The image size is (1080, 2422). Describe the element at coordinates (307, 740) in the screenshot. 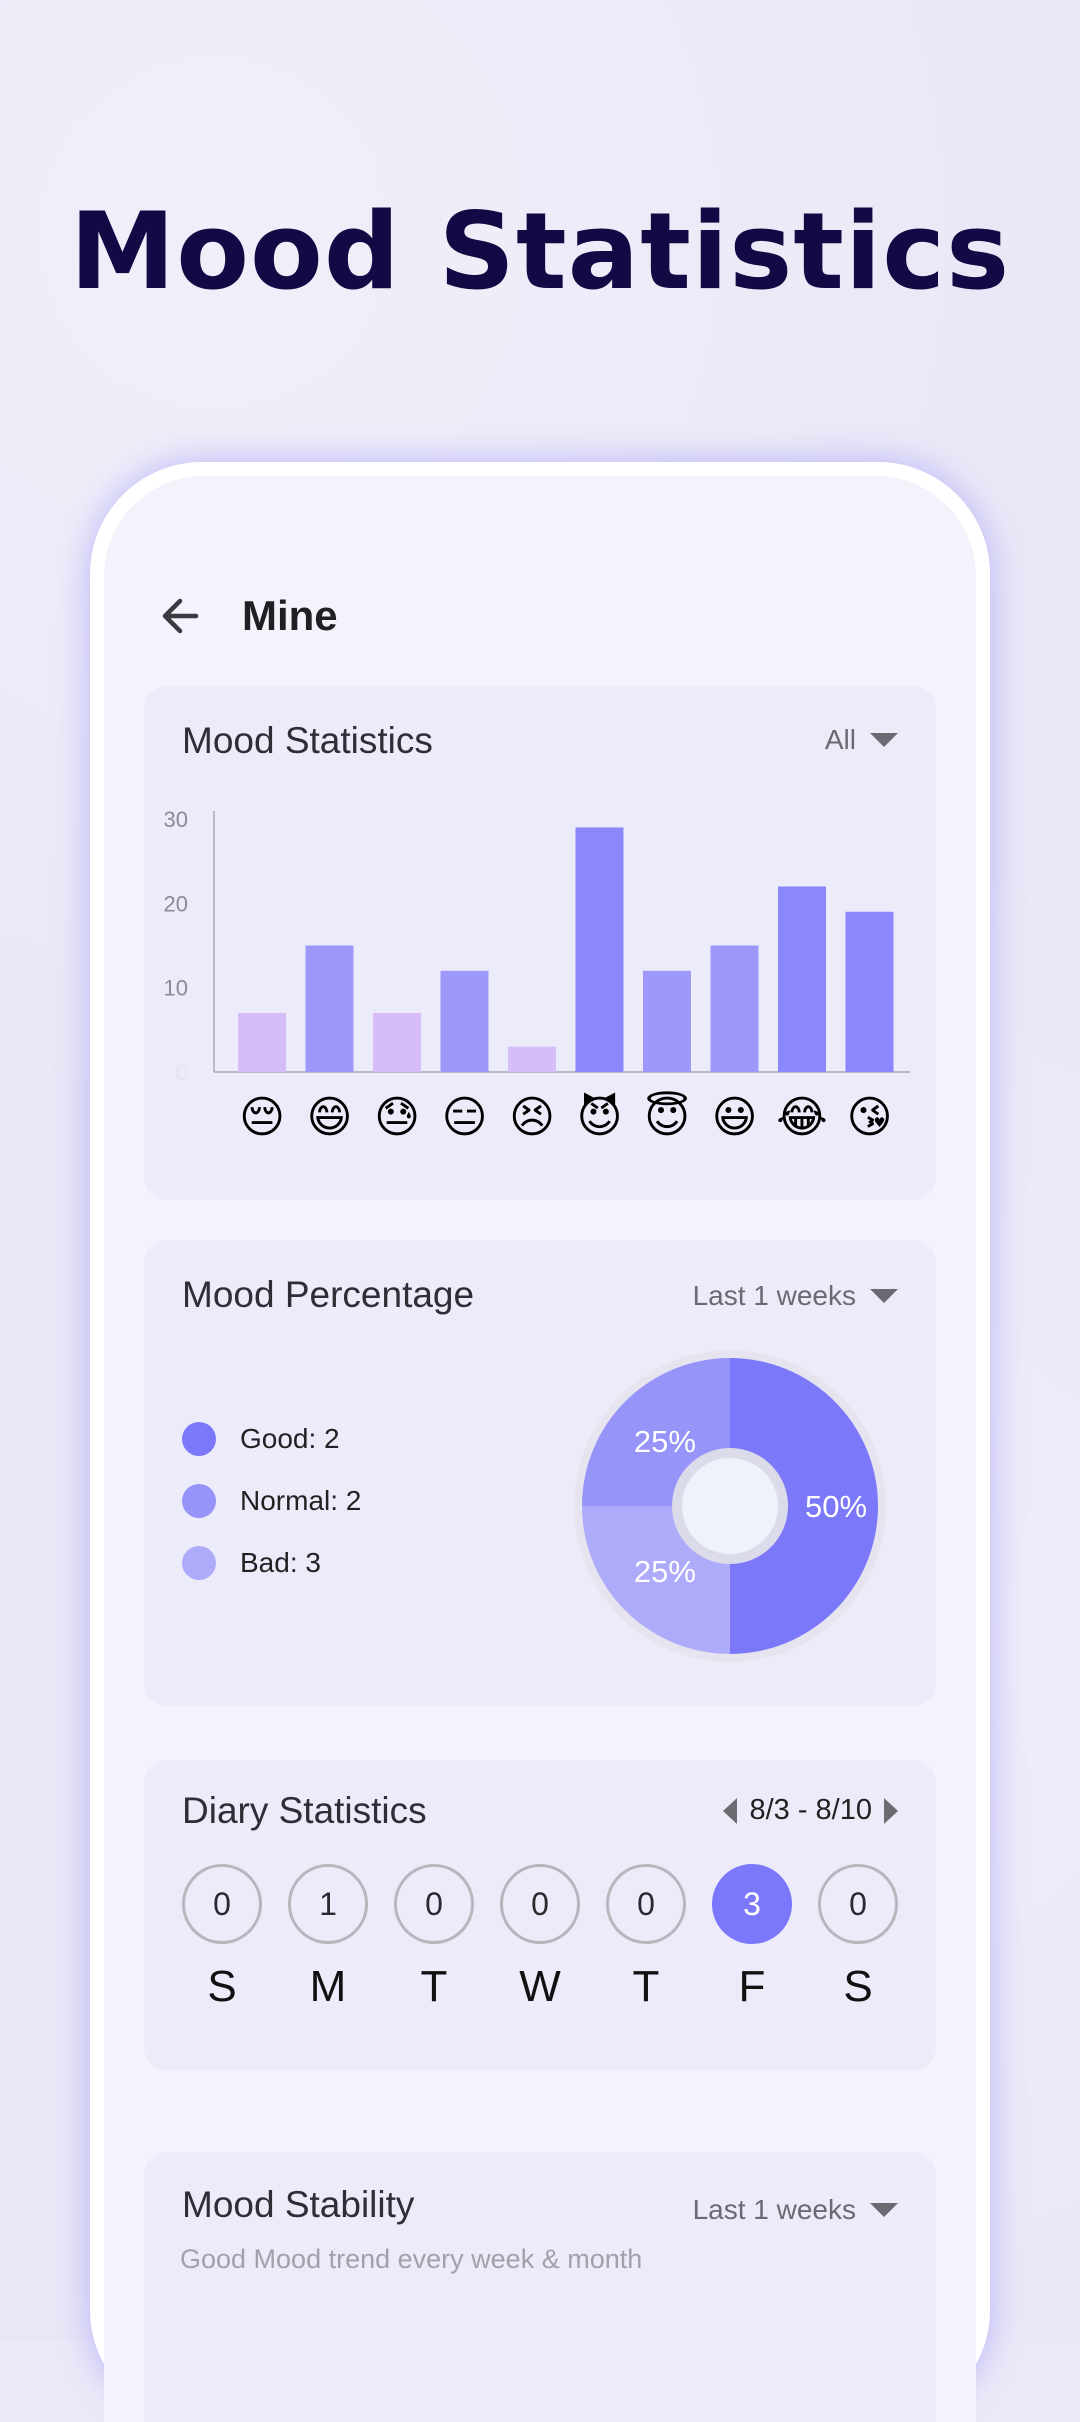

I see `mood-statistics-title: Mood Statistics` at that location.